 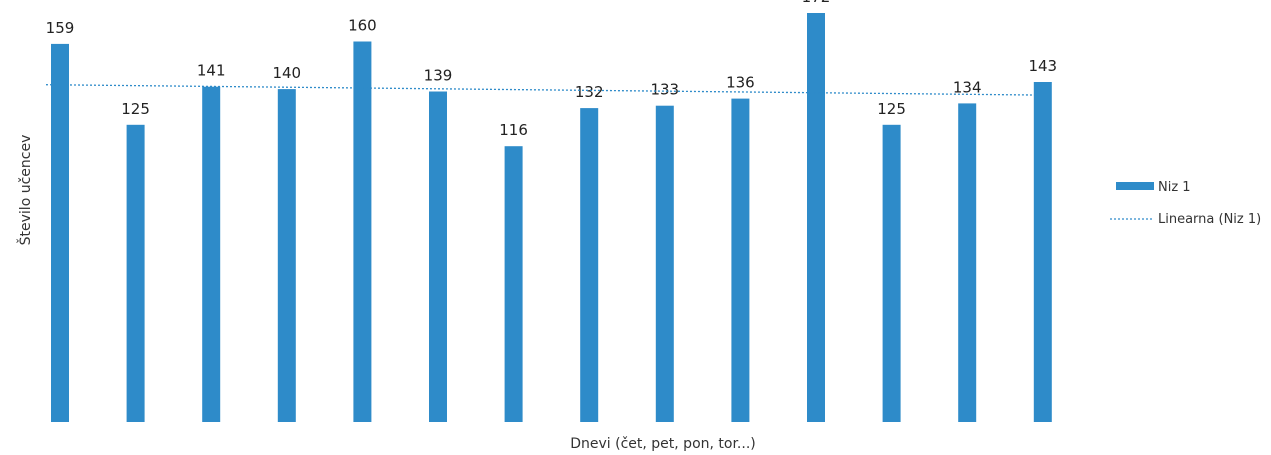 What do you see at coordinates (1042, 66) in the screenshot?
I see `data-label-14: 143` at bounding box center [1042, 66].